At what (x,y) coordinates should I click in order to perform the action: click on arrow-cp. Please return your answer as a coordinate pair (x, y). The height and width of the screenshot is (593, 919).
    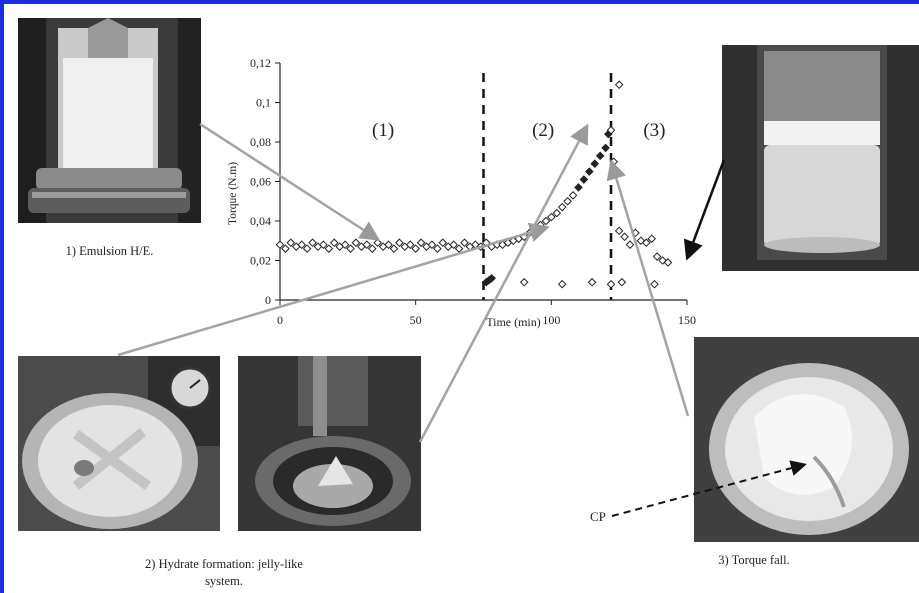
    Looking at the image, I should click on (709, 488).